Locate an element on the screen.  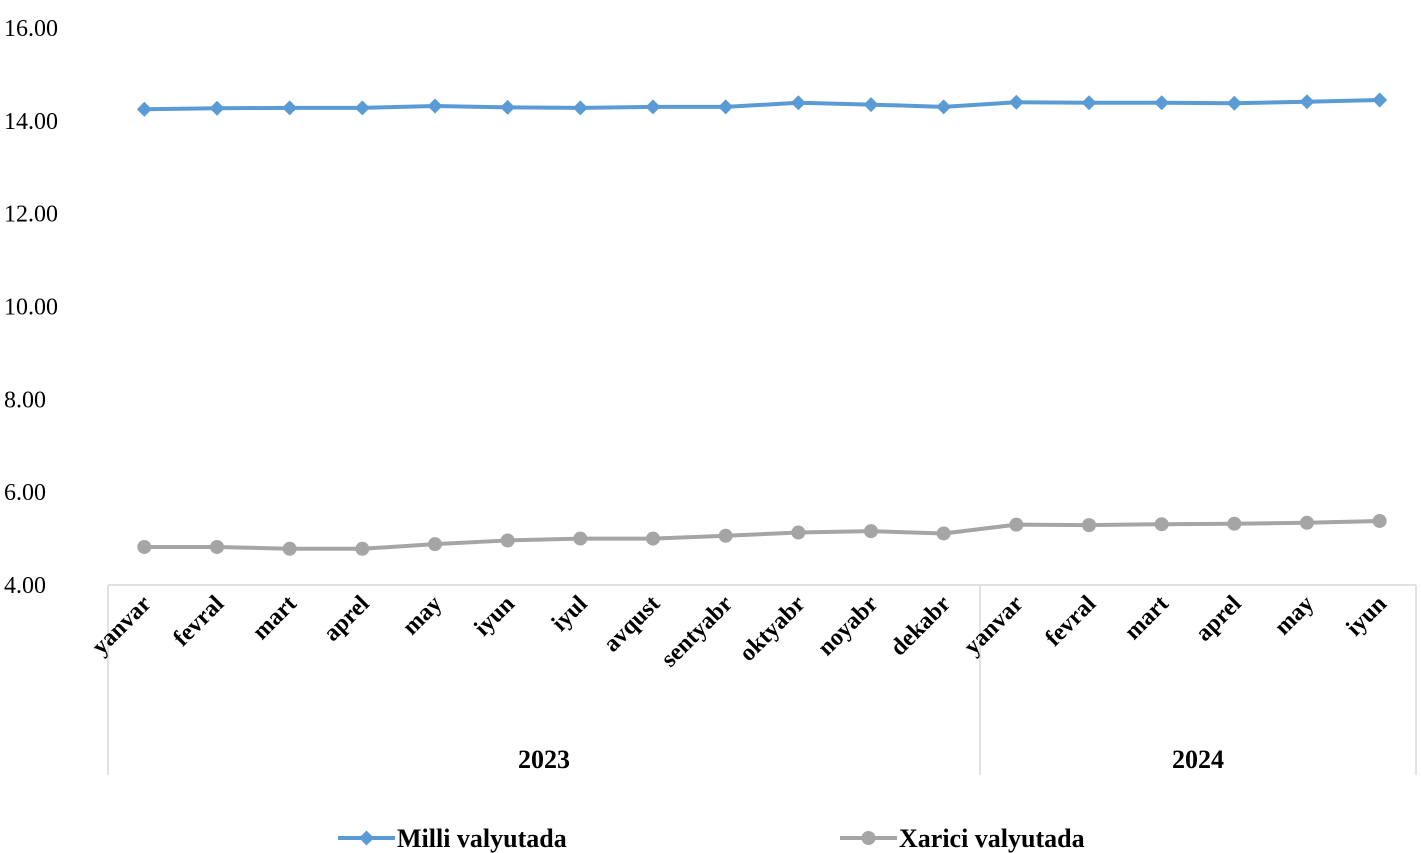
x-tick-label: oktyabr is located at coordinates (773, 629).